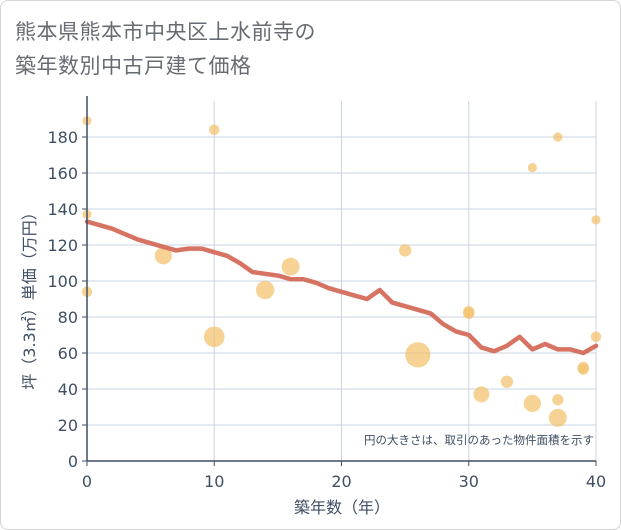 The width and height of the screenshot is (621, 530). What do you see at coordinates (62, 281) in the screenshot?
I see `y-tick-label: 100` at bounding box center [62, 281].